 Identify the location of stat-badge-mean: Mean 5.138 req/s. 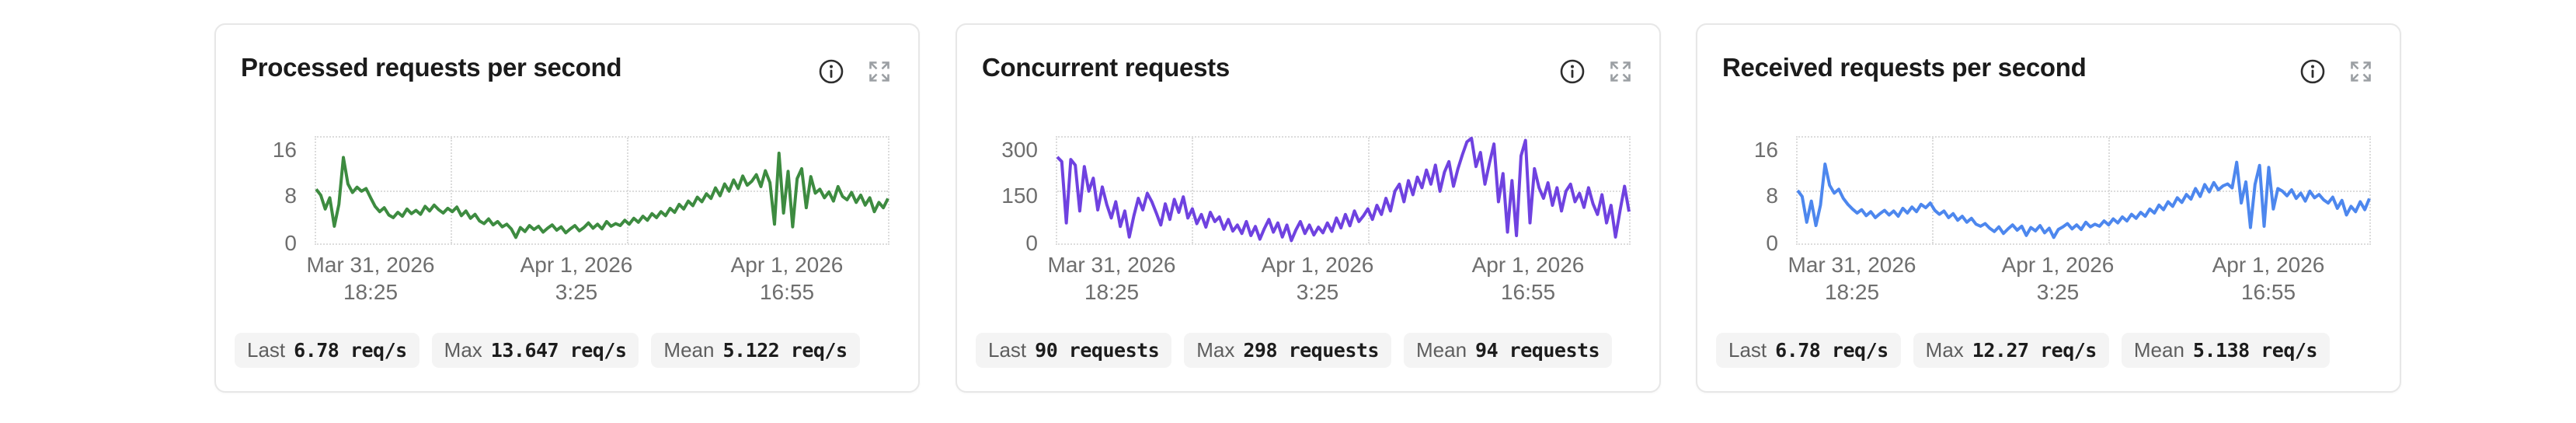
(2225, 351).